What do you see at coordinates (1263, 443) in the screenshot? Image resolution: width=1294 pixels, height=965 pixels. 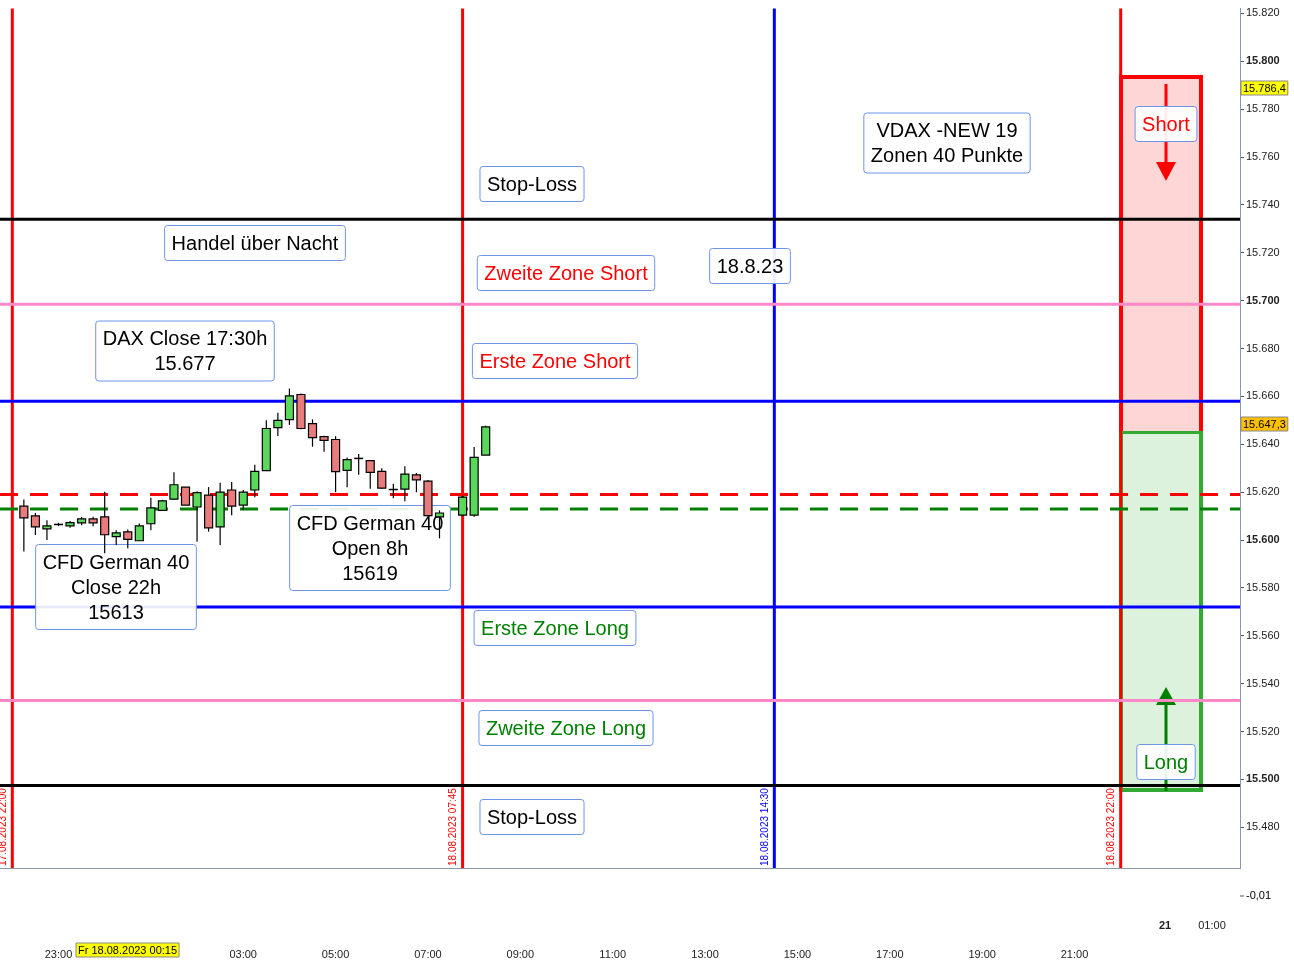 I see `y-tick-label: 15.640` at bounding box center [1263, 443].